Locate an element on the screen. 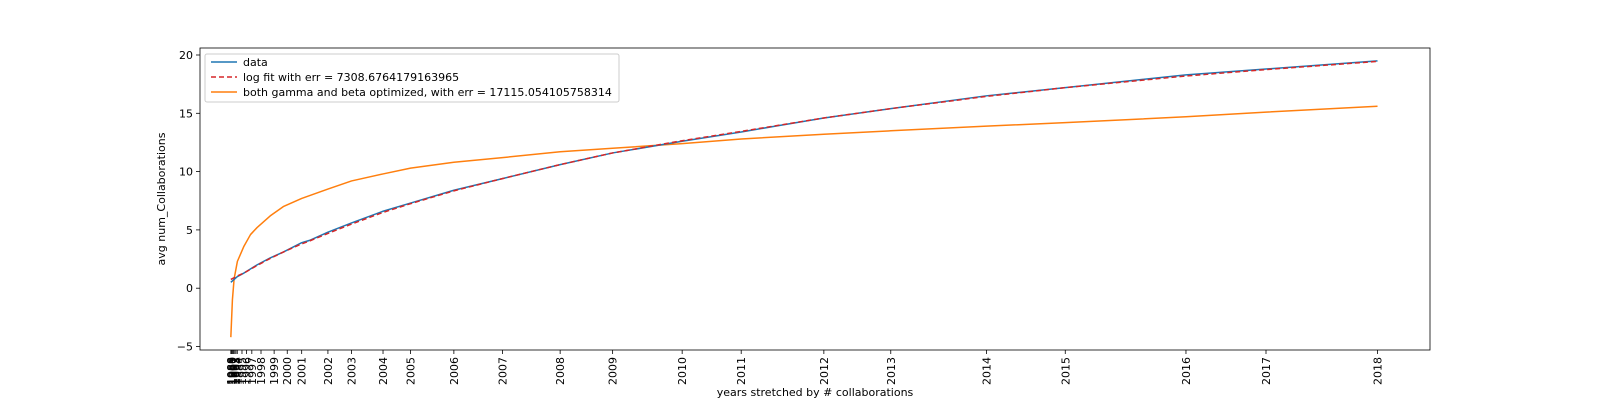 The height and width of the screenshot is (400, 1600). x-tick-label: 2018 is located at coordinates (1378, 371).